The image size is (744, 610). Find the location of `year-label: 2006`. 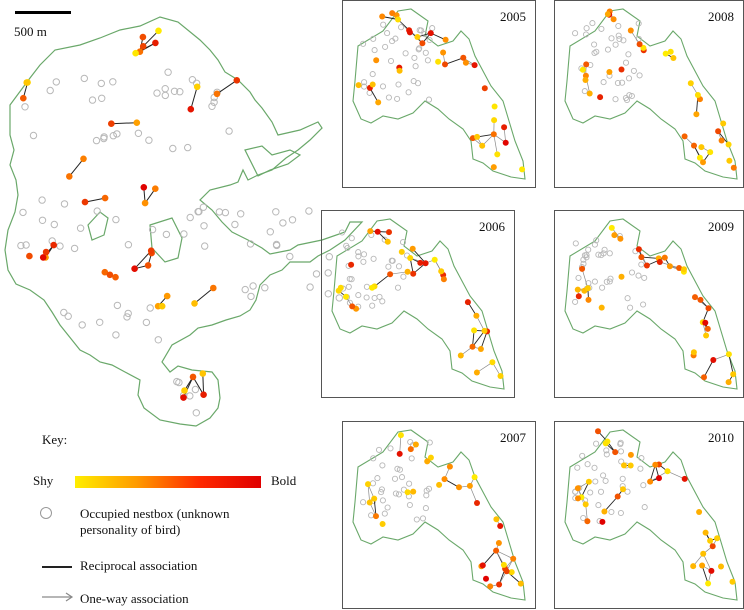

year-label: 2006 is located at coordinates (492, 226).